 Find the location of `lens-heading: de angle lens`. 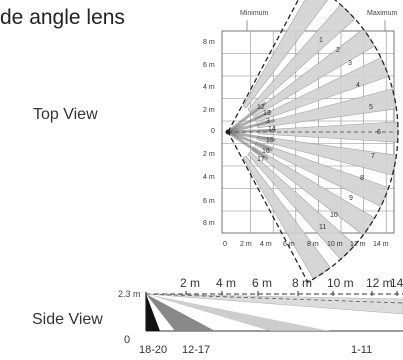

lens-heading: de angle lens is located at coordinates (62, 17).